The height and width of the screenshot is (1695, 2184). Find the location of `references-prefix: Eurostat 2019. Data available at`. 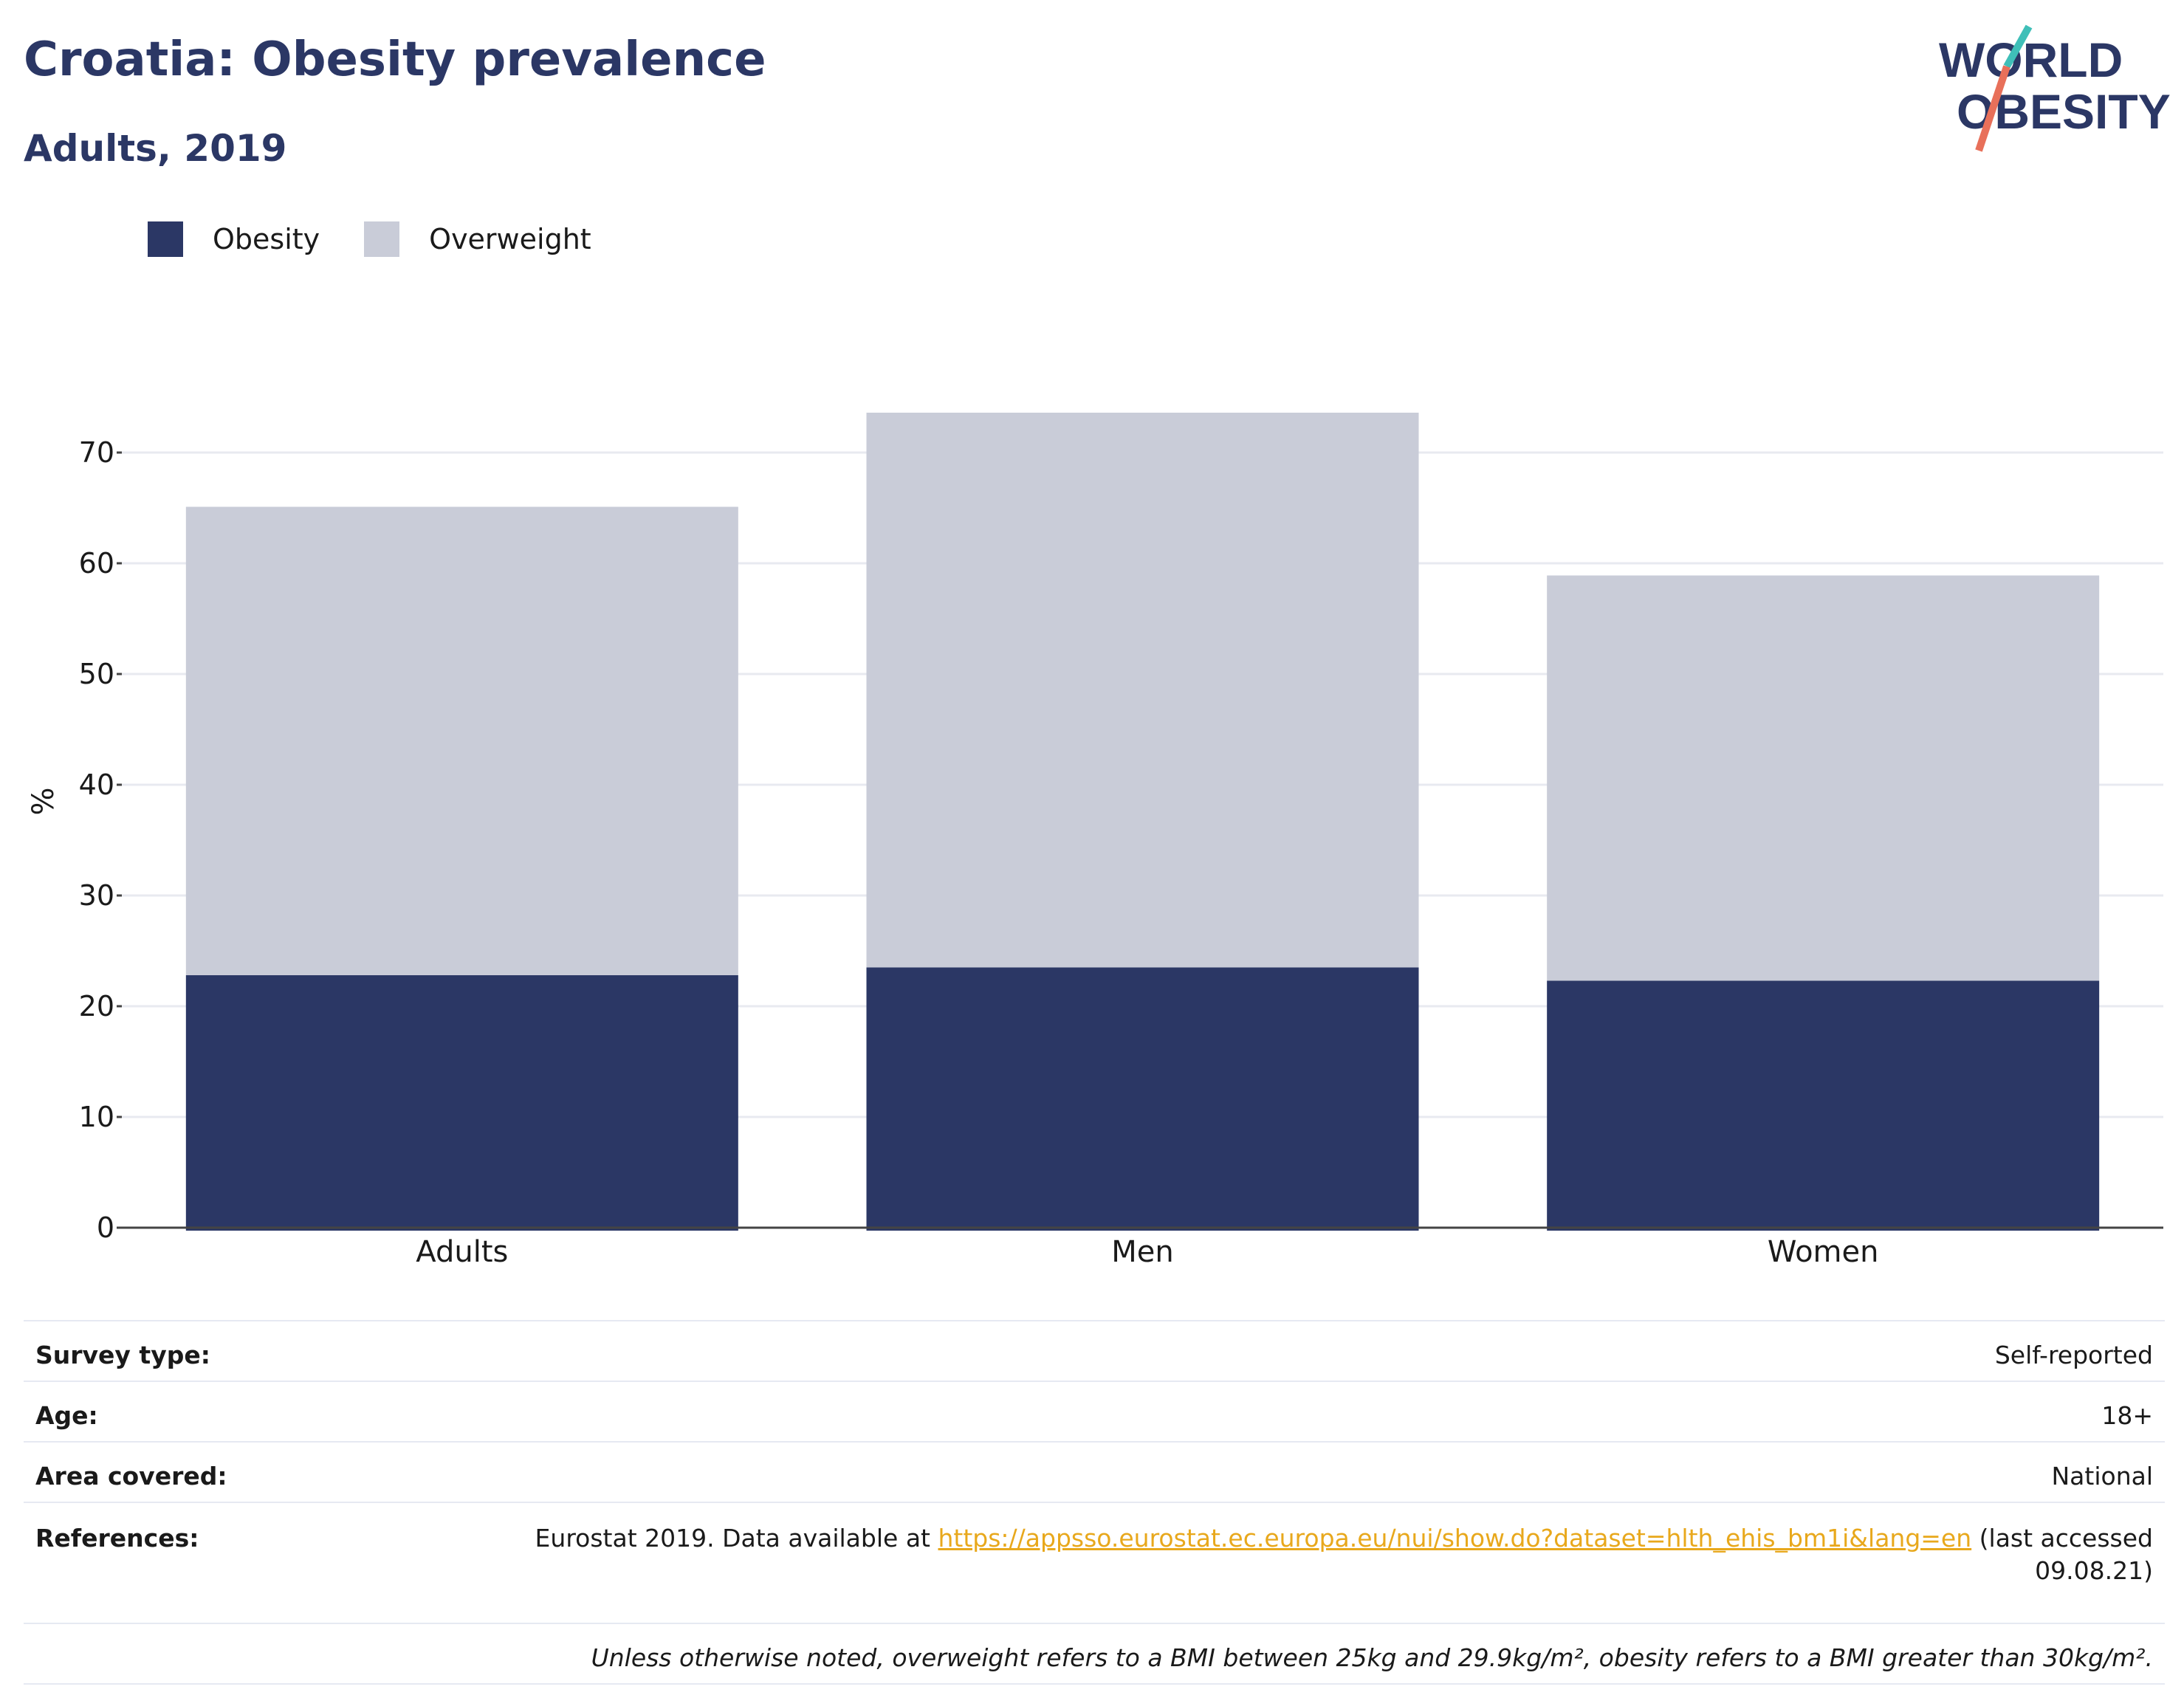

references-prefix: Eurostat 2019. Data available at is located at coordinates (733, 1539).